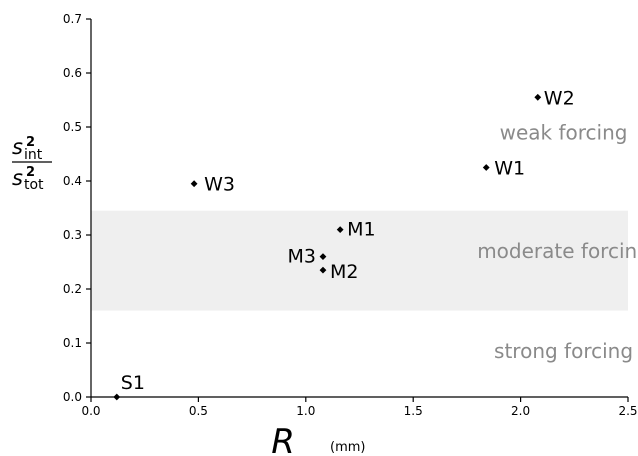  Describe the element at coordinates (34, 185) in the screenshot. I see `y-axis-label-denominator-sub: tot` at that location.